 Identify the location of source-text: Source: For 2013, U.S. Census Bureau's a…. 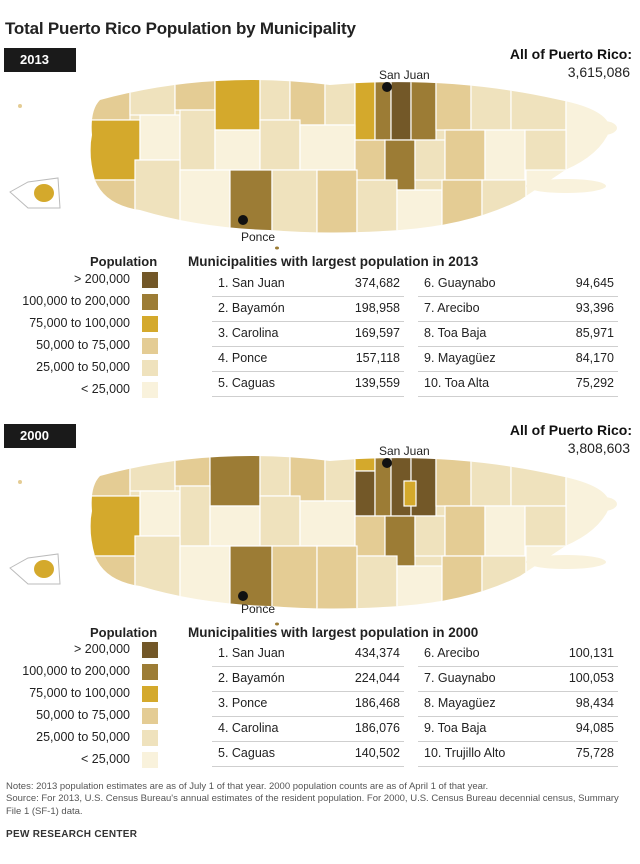
(312, 805).